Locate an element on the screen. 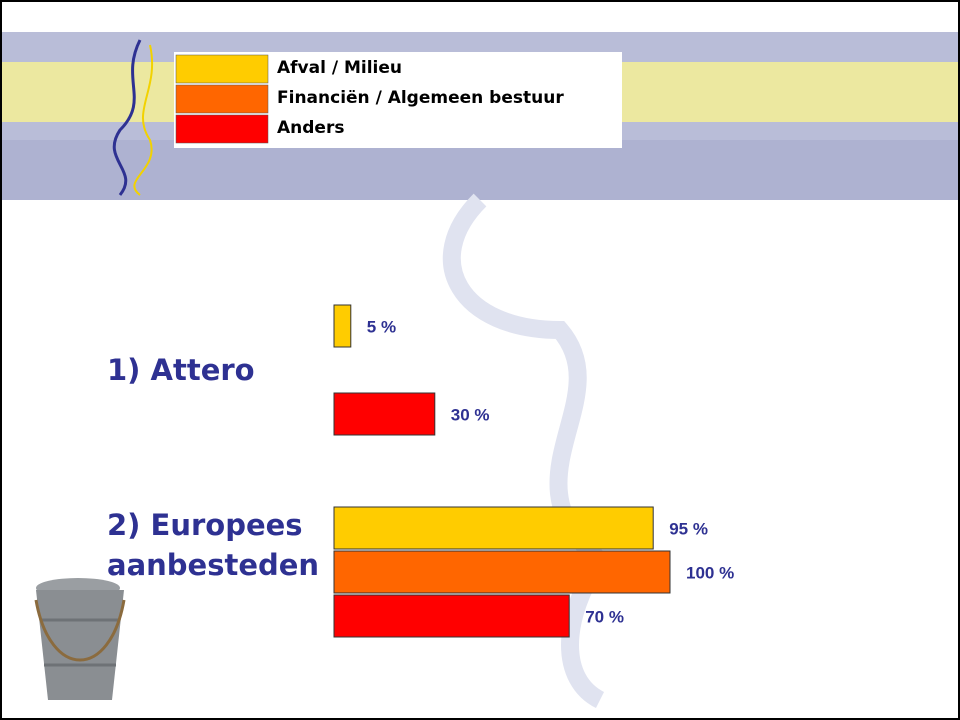 The image size is (960, 720). category-label: 2) Europees aanbesteden is located at coordinates (213, 545).